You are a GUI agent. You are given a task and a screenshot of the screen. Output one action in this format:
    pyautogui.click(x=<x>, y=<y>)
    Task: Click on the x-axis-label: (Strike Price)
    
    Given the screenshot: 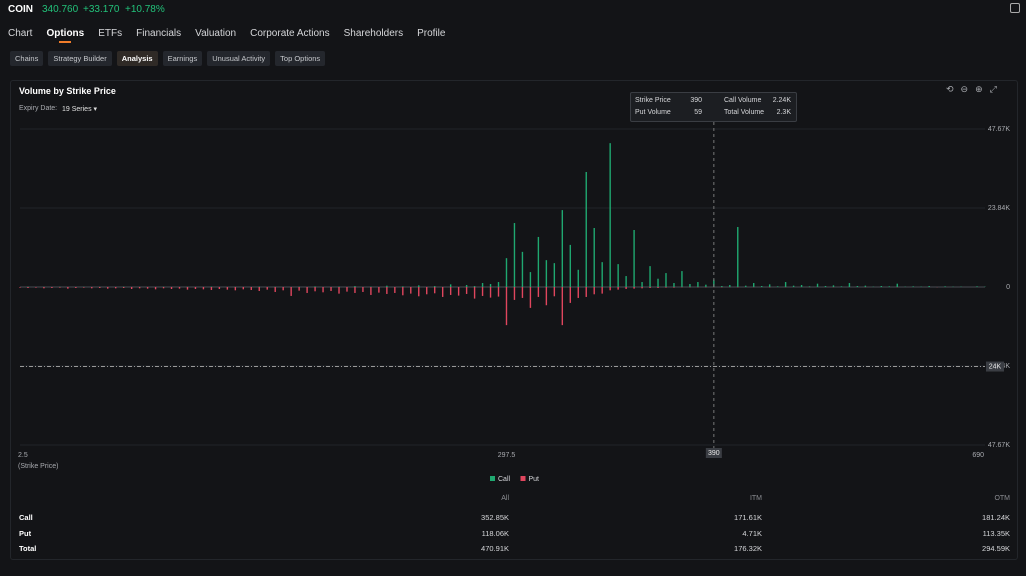 What is the action you would take?
    pyautogui.click(x=38, y=466)
    